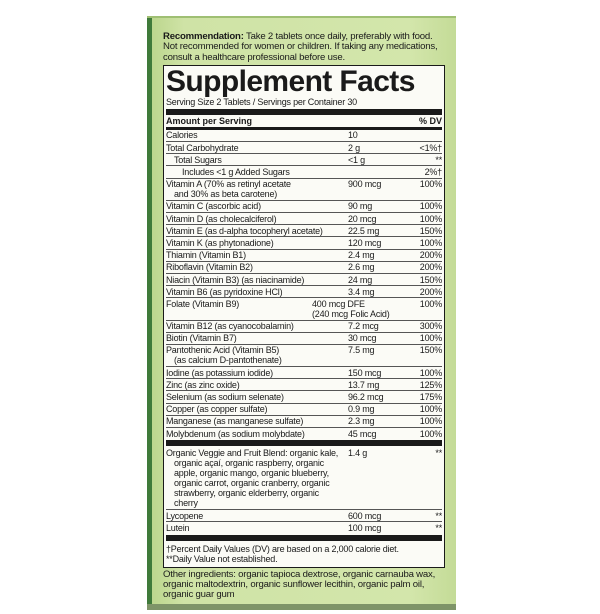  Describe the element at coordinates (228, 360) in the screenshot. I see `nutrient-name-detail: (as calcium D-pantothenate)` at that location.